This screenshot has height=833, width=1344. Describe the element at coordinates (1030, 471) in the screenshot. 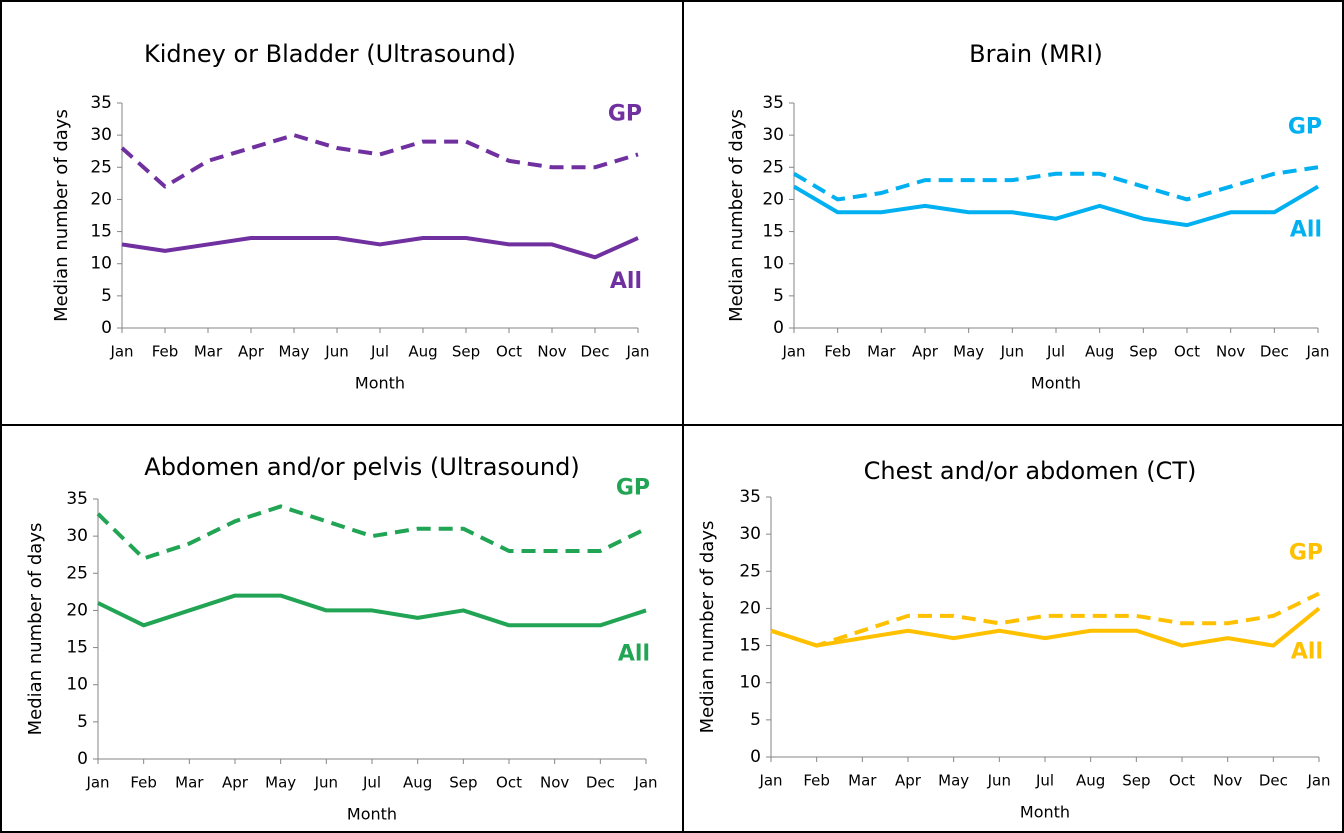

I see `chart-title: Chest and/or abdomen (CT)` at that location.